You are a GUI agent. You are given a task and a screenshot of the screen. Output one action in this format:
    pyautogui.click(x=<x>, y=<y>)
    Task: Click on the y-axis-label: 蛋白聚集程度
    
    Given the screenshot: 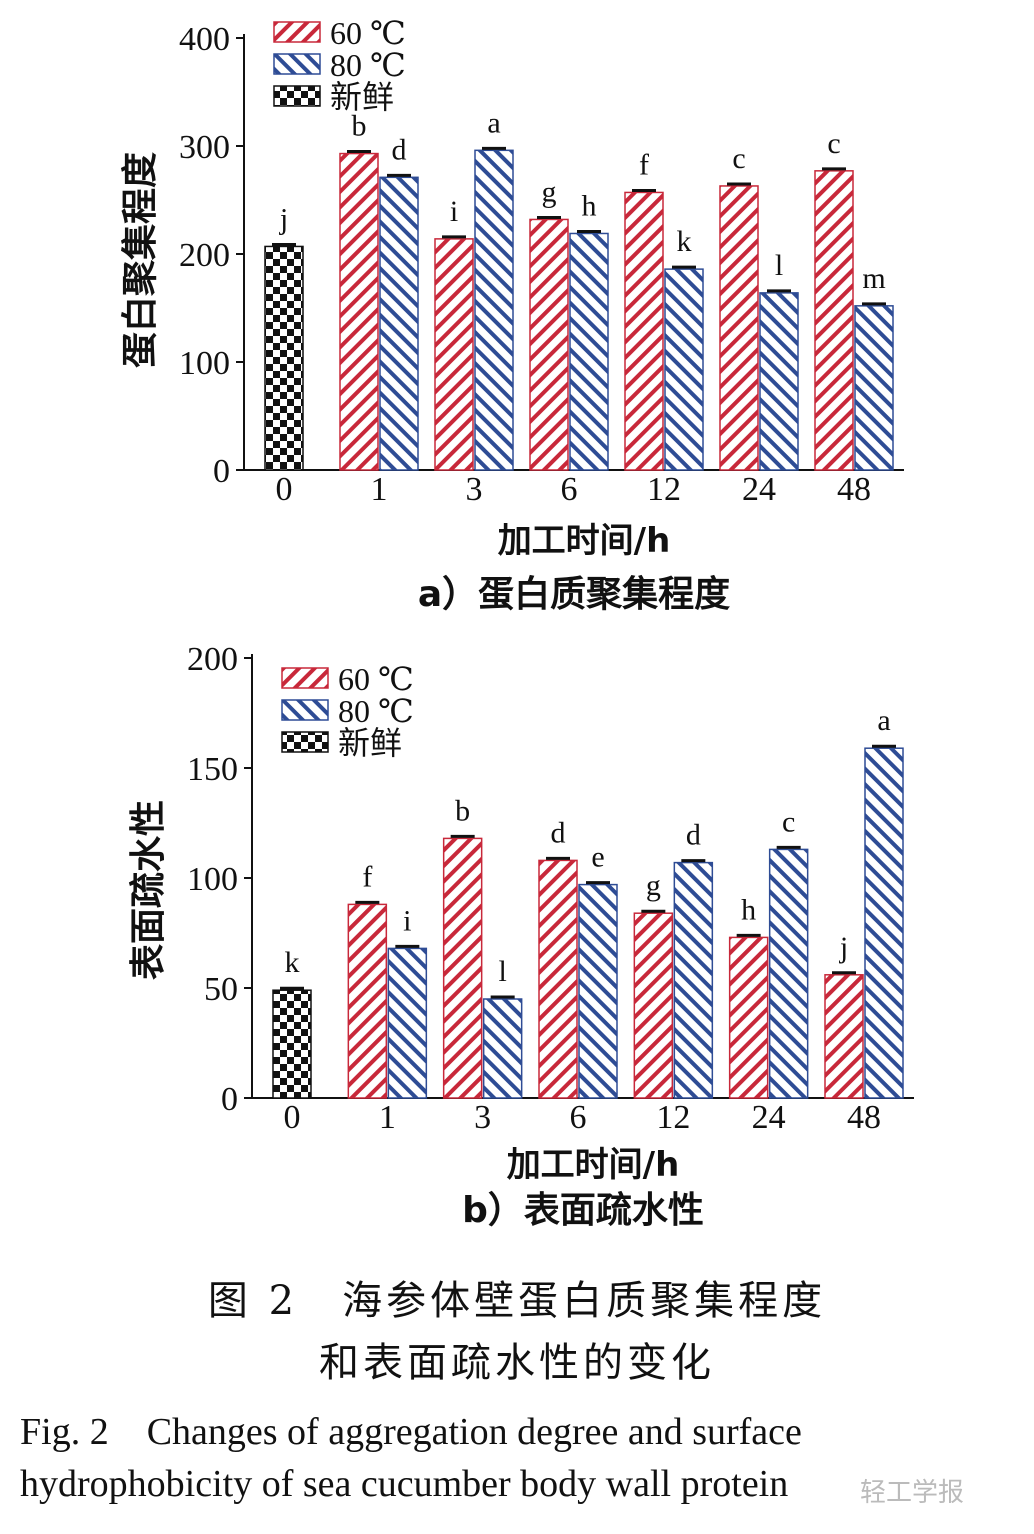 What is the action you would take?
    pyautogui.click(x=140, y=260)
    